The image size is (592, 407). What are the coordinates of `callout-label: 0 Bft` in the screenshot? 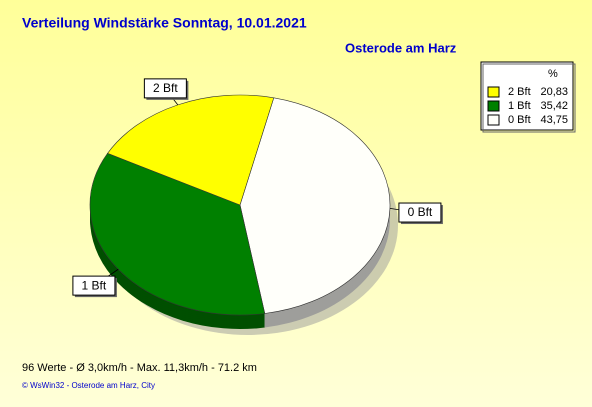 It's located at (420, 212).